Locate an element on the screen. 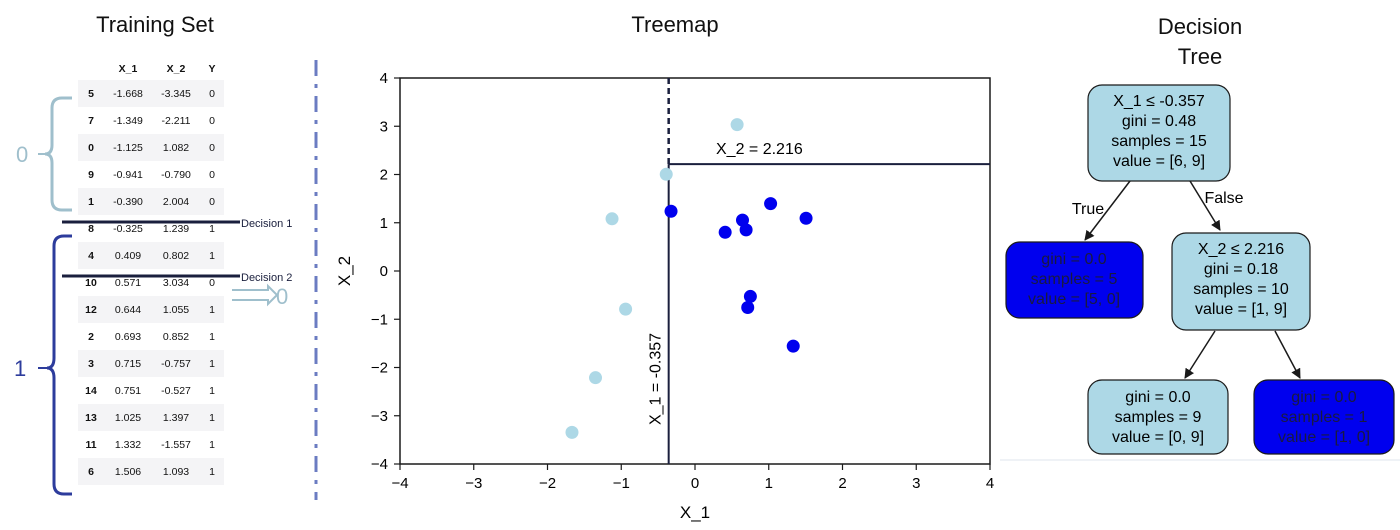 Image resolution: width=1400 pixels, height=530 pixels. x1-cell: 0.409 is located at coordinates (128, 255).